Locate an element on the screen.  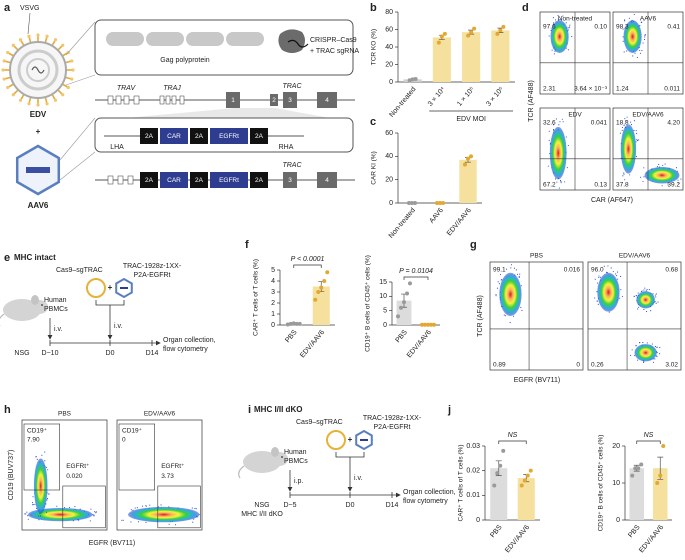
exon is located at coordinates (290, 100).